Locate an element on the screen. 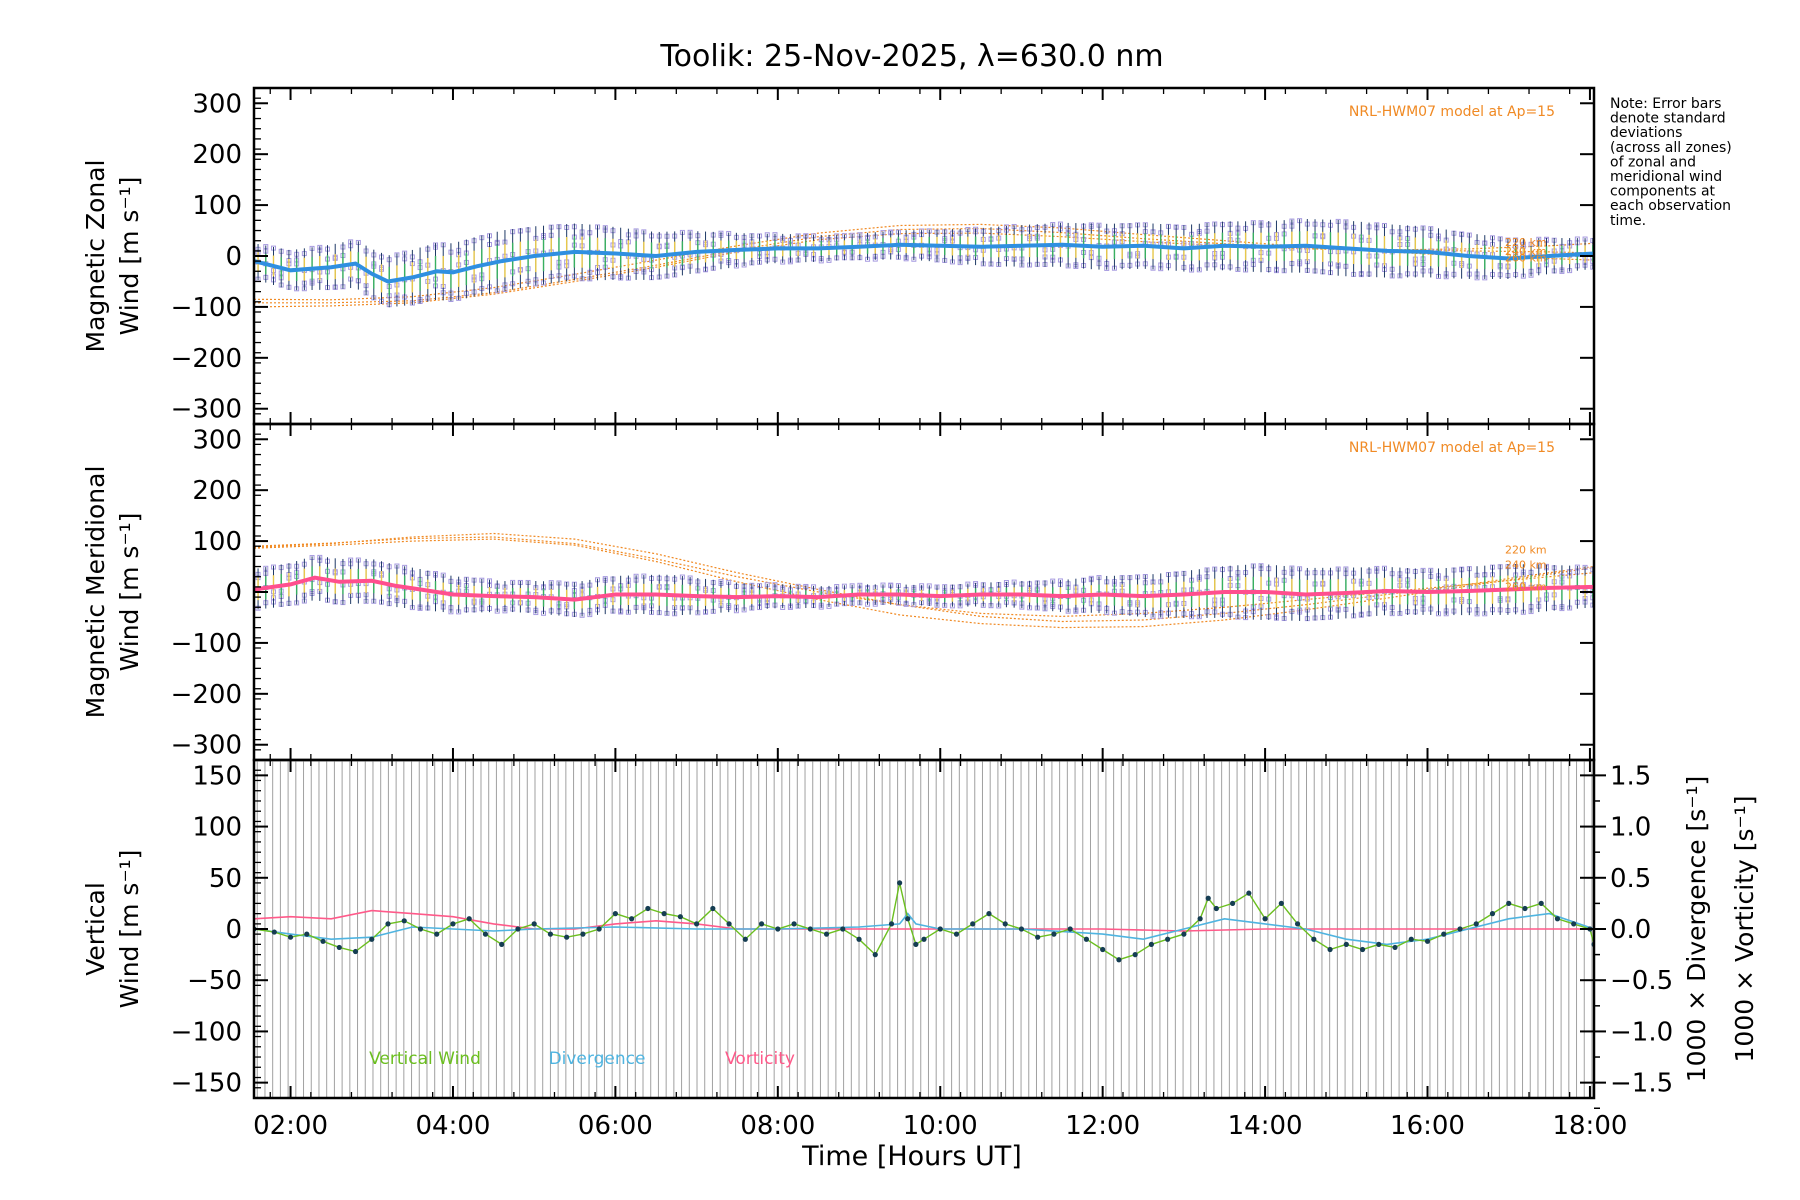 The width and height of the screenshot is (1800, 1200). x-tick-label: 06:00 is located at coordinates (615, 1126).